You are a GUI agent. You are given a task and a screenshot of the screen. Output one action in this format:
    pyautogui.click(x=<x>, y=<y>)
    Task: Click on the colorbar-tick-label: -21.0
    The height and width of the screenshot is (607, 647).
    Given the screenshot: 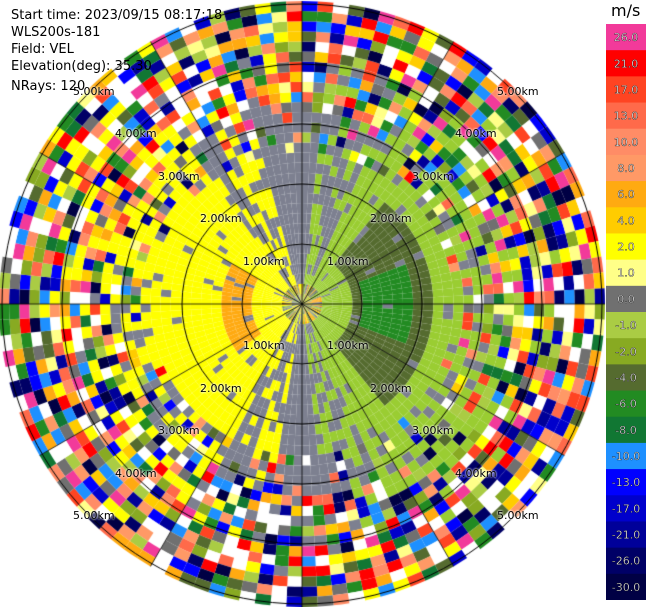 What is the action you would take?
    pyautogui.click(x=626, y=535)
    